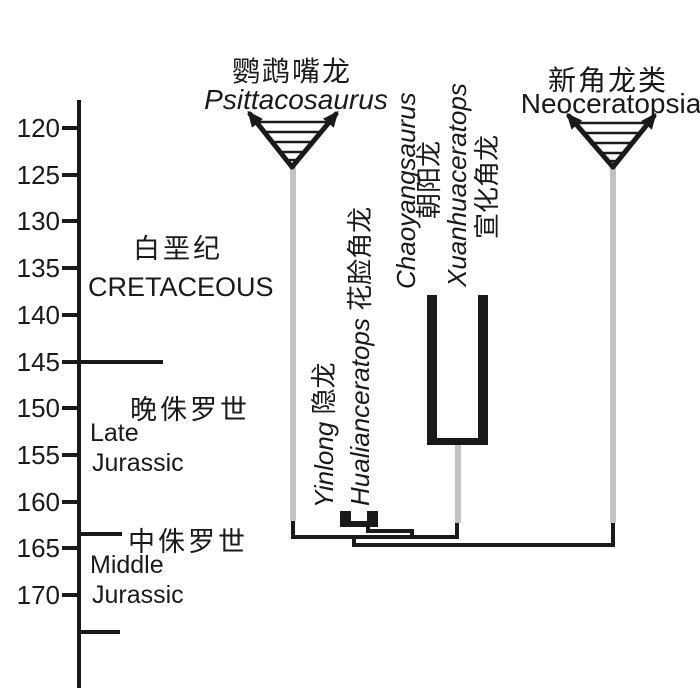 The image size is (700, 700). Describe the element at coordinates (457, 185) in the screenshot. I see `xuanhuaceratops-label-latin: Xuanhuaceratops` at that location.